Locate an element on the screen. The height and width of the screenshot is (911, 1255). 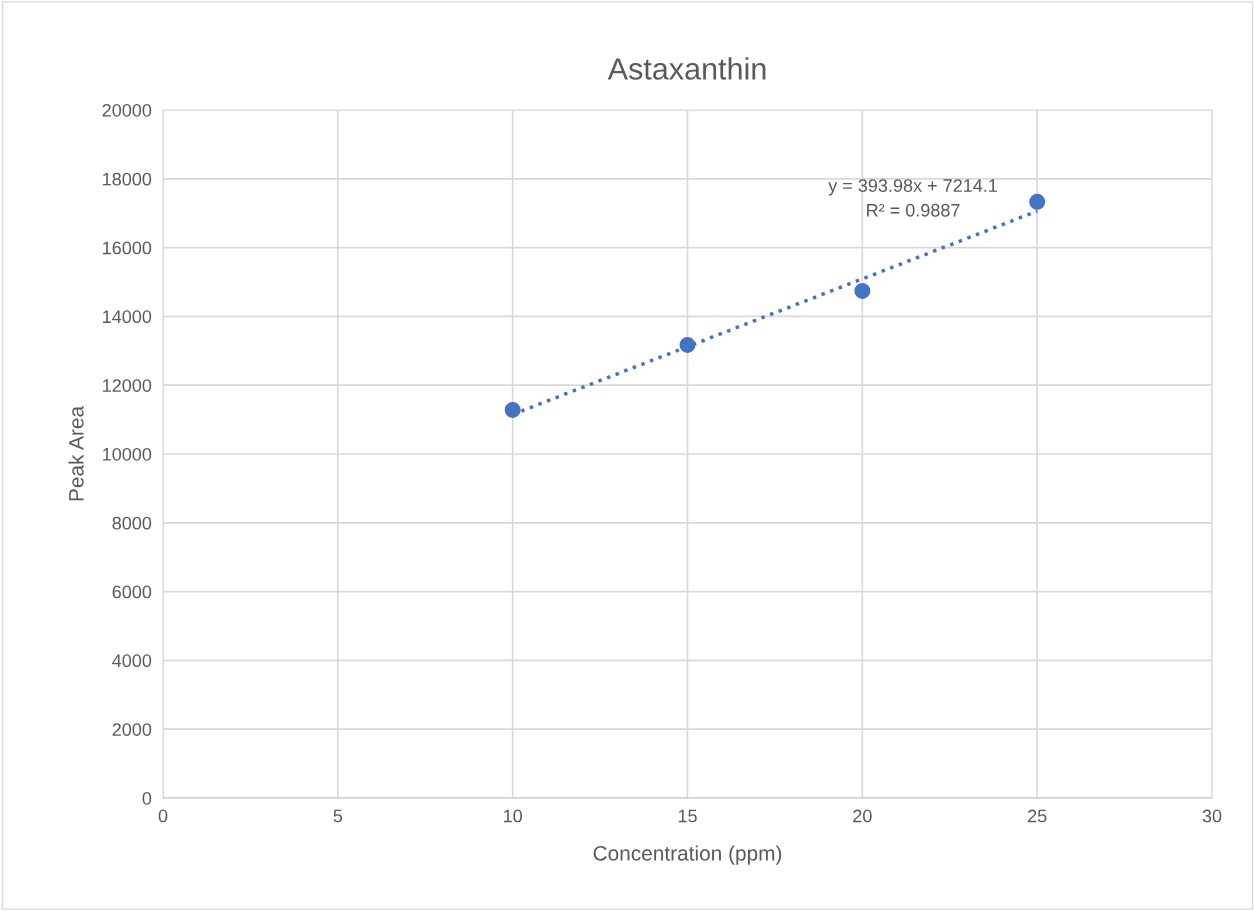
chart-title: Astaxanthin is located at coordinates (686, 68).